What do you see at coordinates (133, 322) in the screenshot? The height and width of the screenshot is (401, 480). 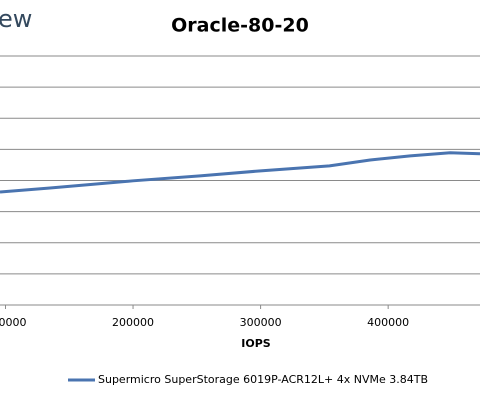 I see `x-tick-label: 200000` at bounding box center [133, 322].